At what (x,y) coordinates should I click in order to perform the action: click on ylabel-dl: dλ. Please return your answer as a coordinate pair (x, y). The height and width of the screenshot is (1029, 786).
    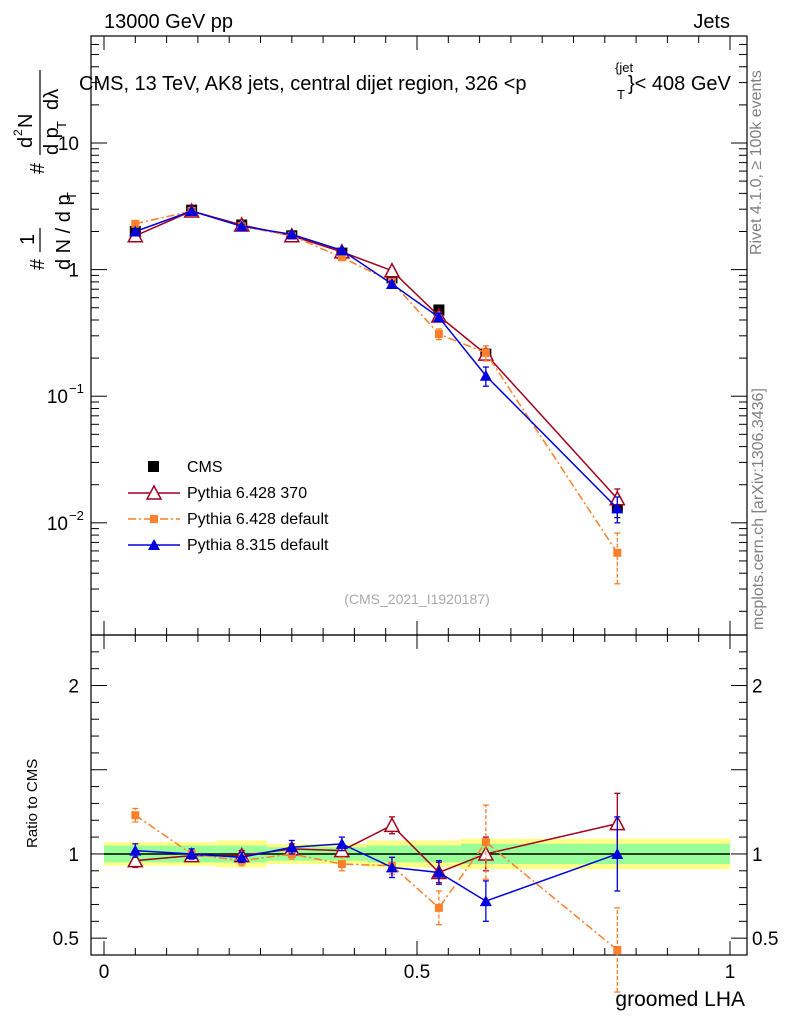
    Looking at the image, I should click on (52, 99).